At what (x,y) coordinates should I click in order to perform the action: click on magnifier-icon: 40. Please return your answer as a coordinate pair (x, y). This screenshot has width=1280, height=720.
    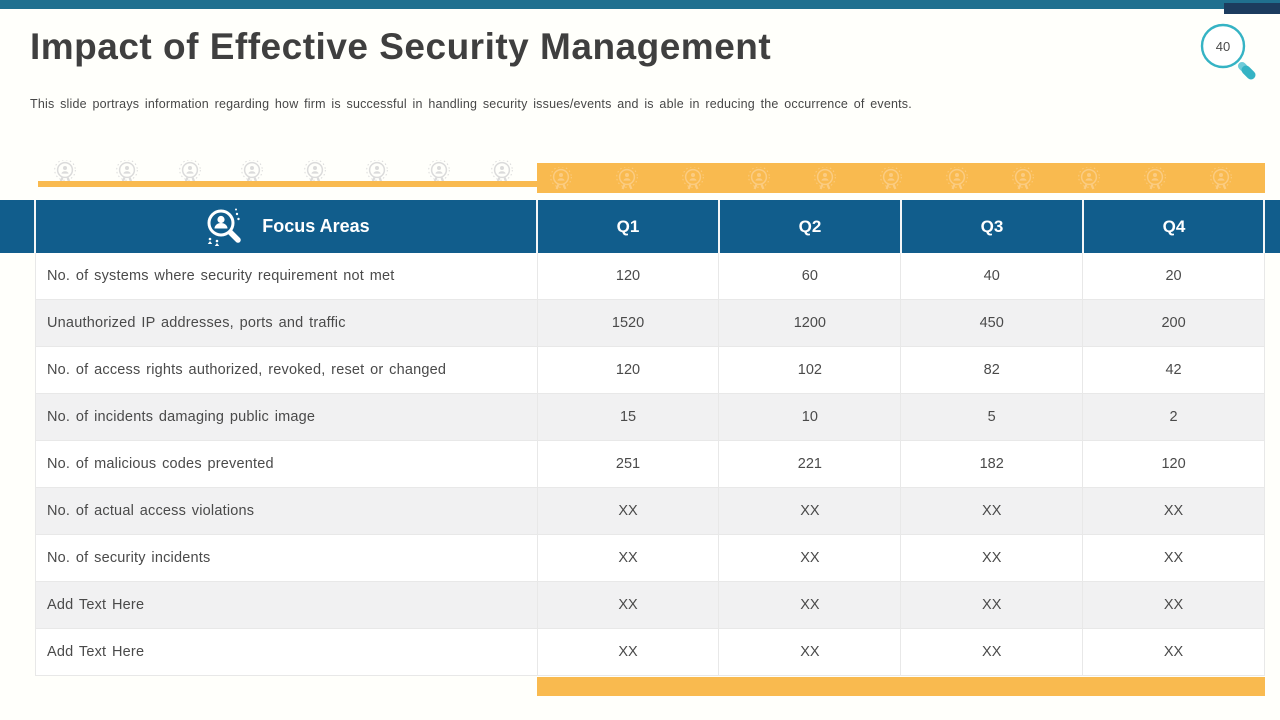
    Looking at the image, I should click on (1228, 51).